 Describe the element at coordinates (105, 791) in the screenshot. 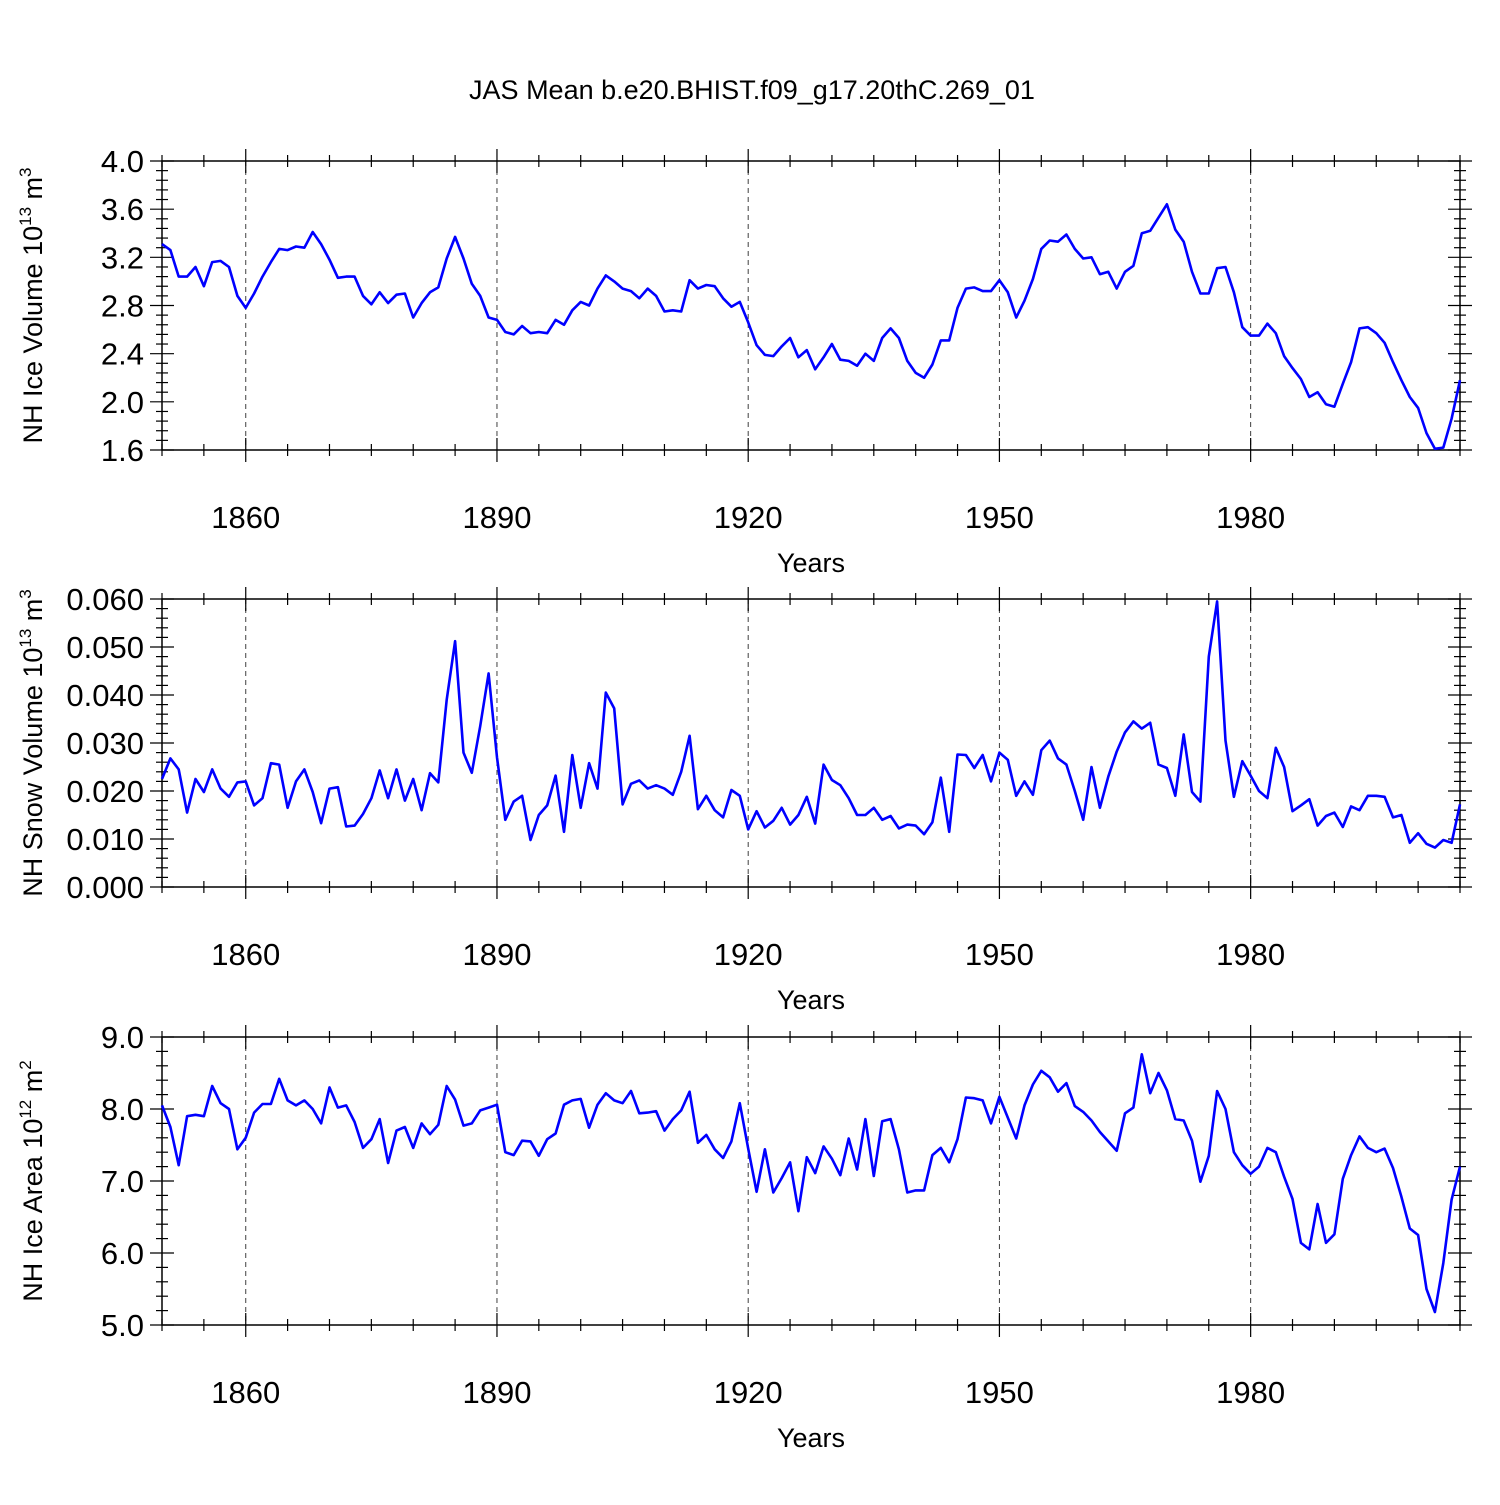

I see `y-tick-label: 0.020` at that location.